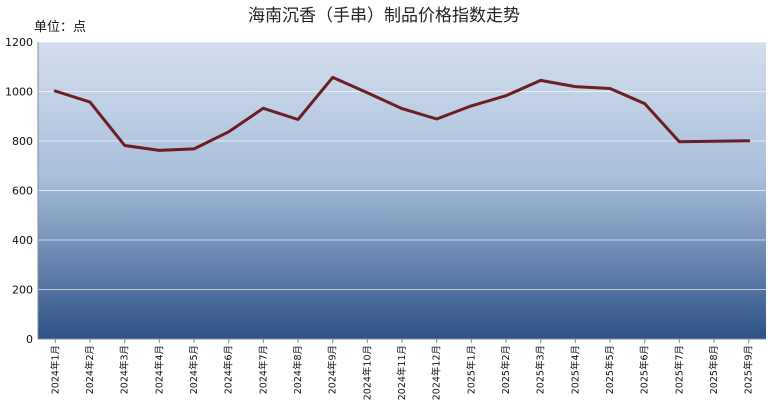 This screenshot has width=768, height=401. What do you see at coordinates (229, 369) in the screenshot?
I see `x-tick-label: 2024年6月` at bounding box center [229, 369].